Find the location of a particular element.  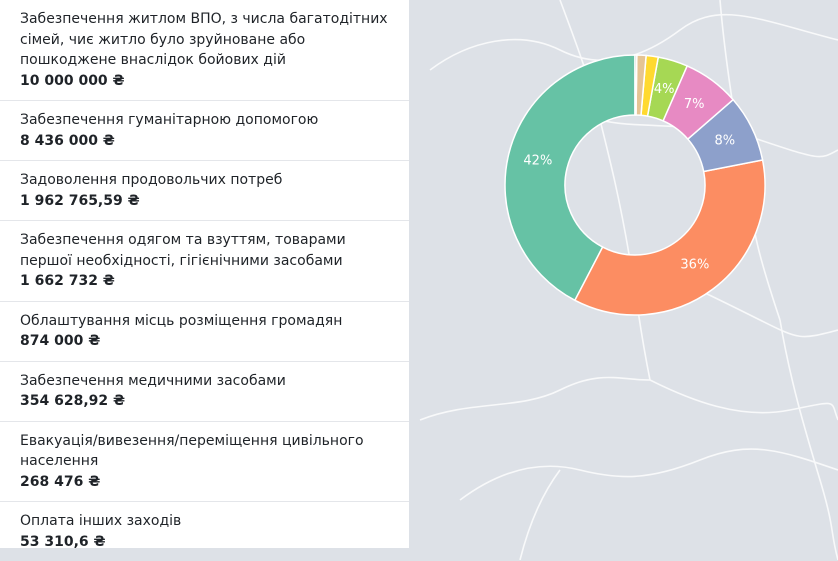

item-amount: 1 962 765,59 ₴ is located at coordinates (80, 200).